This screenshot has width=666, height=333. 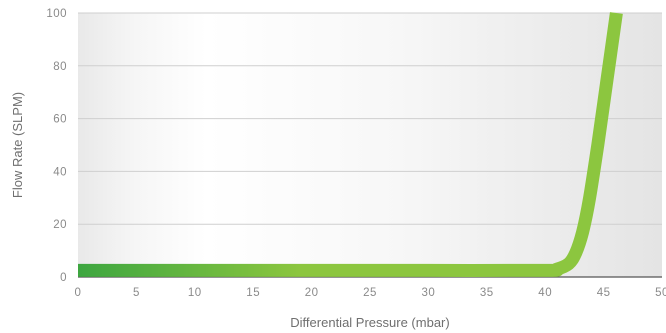 What do you see at coordinates (56, 146) in the screenshot?
I see `y-axis-ticks: 0 20 40 60 80 100` at bounding box center [56, 146].